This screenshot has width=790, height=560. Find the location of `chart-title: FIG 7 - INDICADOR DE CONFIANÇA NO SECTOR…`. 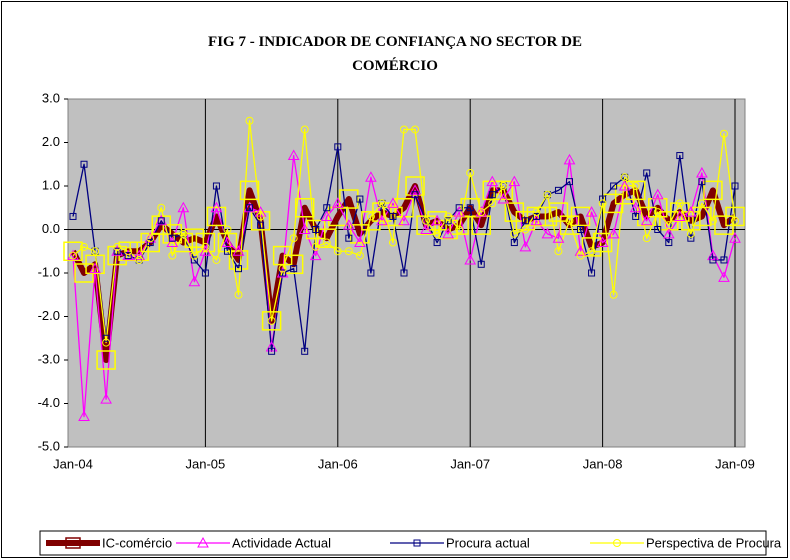

chart-title: FIG 7 - INDICADOR DE CONFIANÇA NO SECTOR… is located at coordinates (395, 54).